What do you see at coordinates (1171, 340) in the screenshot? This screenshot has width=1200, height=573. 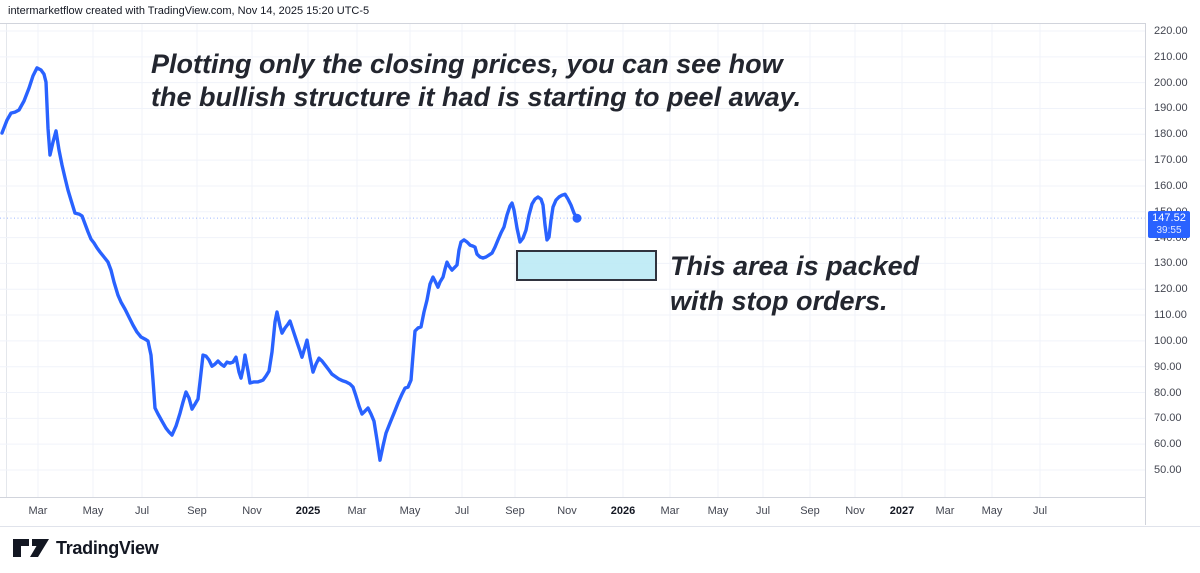 I see `price-tick-label: 100.00` at bounding box center [1171, 340].